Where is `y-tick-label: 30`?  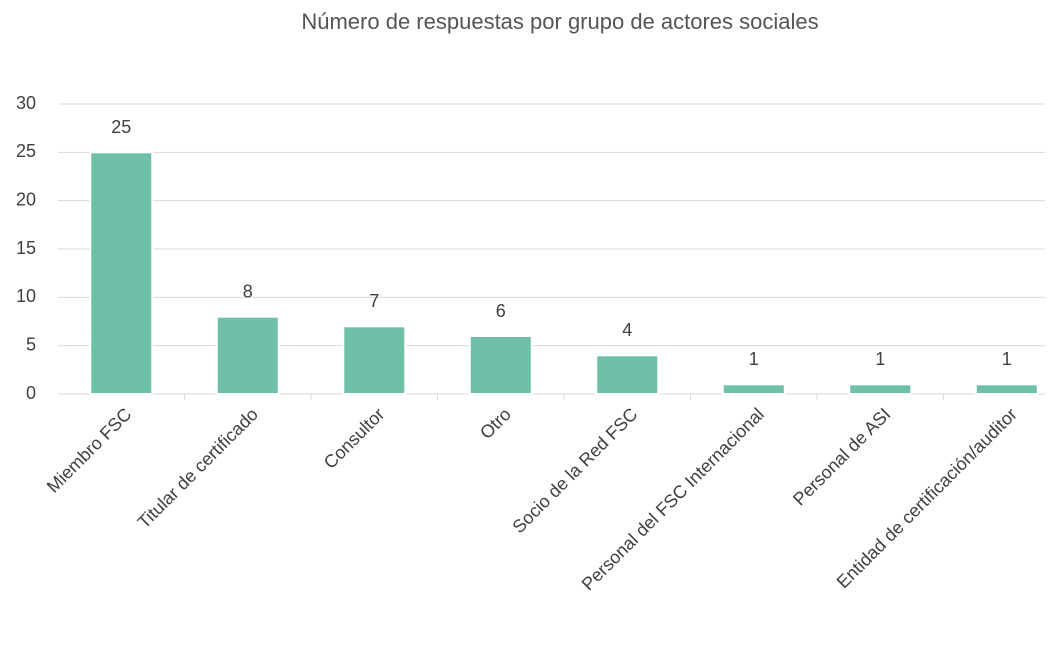 y-tick-label: 30 is located at coordinates (26, 103).